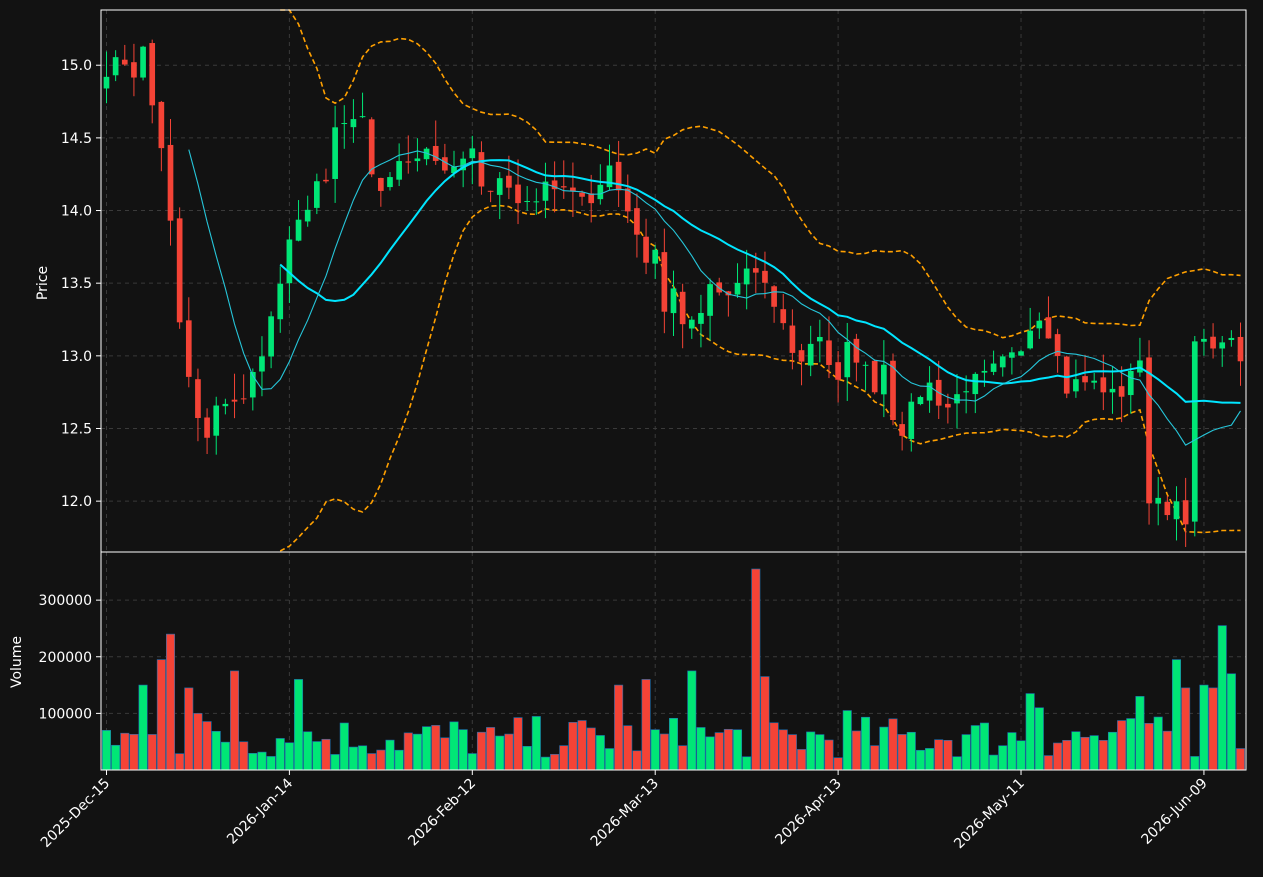 The height and width of the screenshot is (877, 1263). I want to click on price-tick-label: 14.0, so click(76, 212).